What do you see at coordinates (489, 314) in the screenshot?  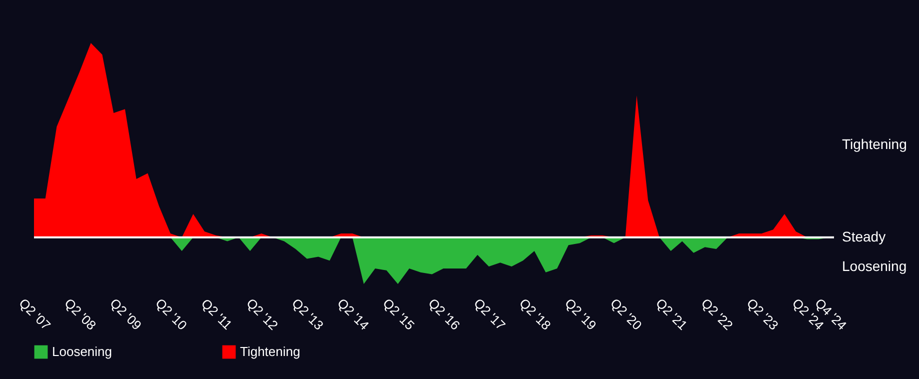 I see `x-tick-label: Q2 '17` at bounding box center [489, 314].